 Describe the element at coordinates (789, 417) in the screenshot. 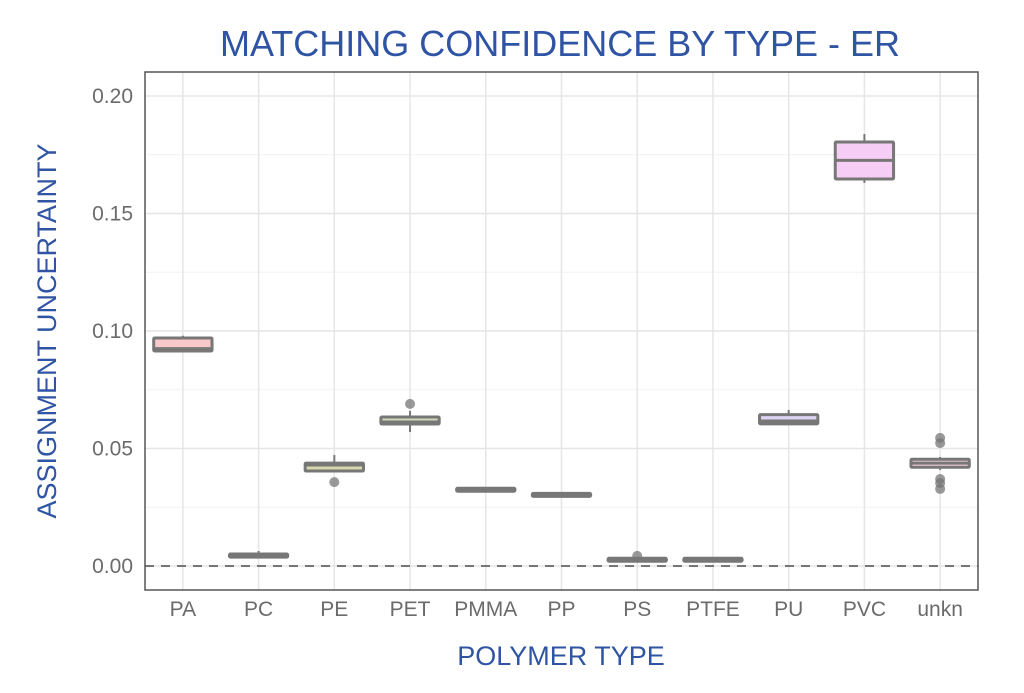

I see `box-pu` at that location.